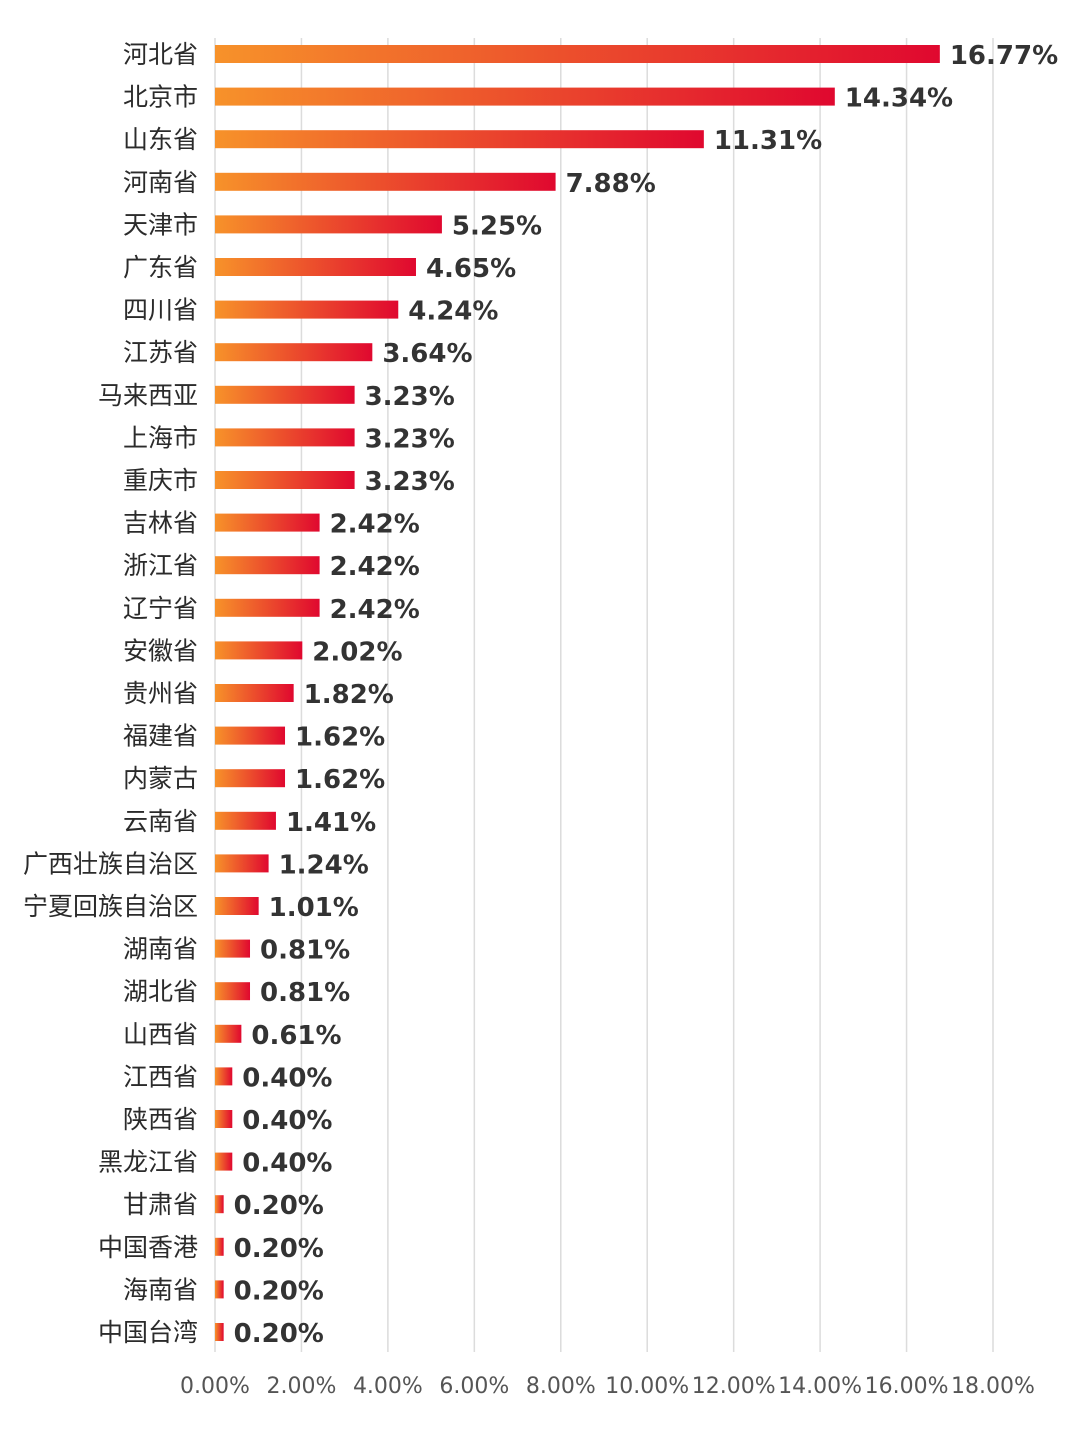  I want to click on category-label: 甘肃省, so click(160, 1204).